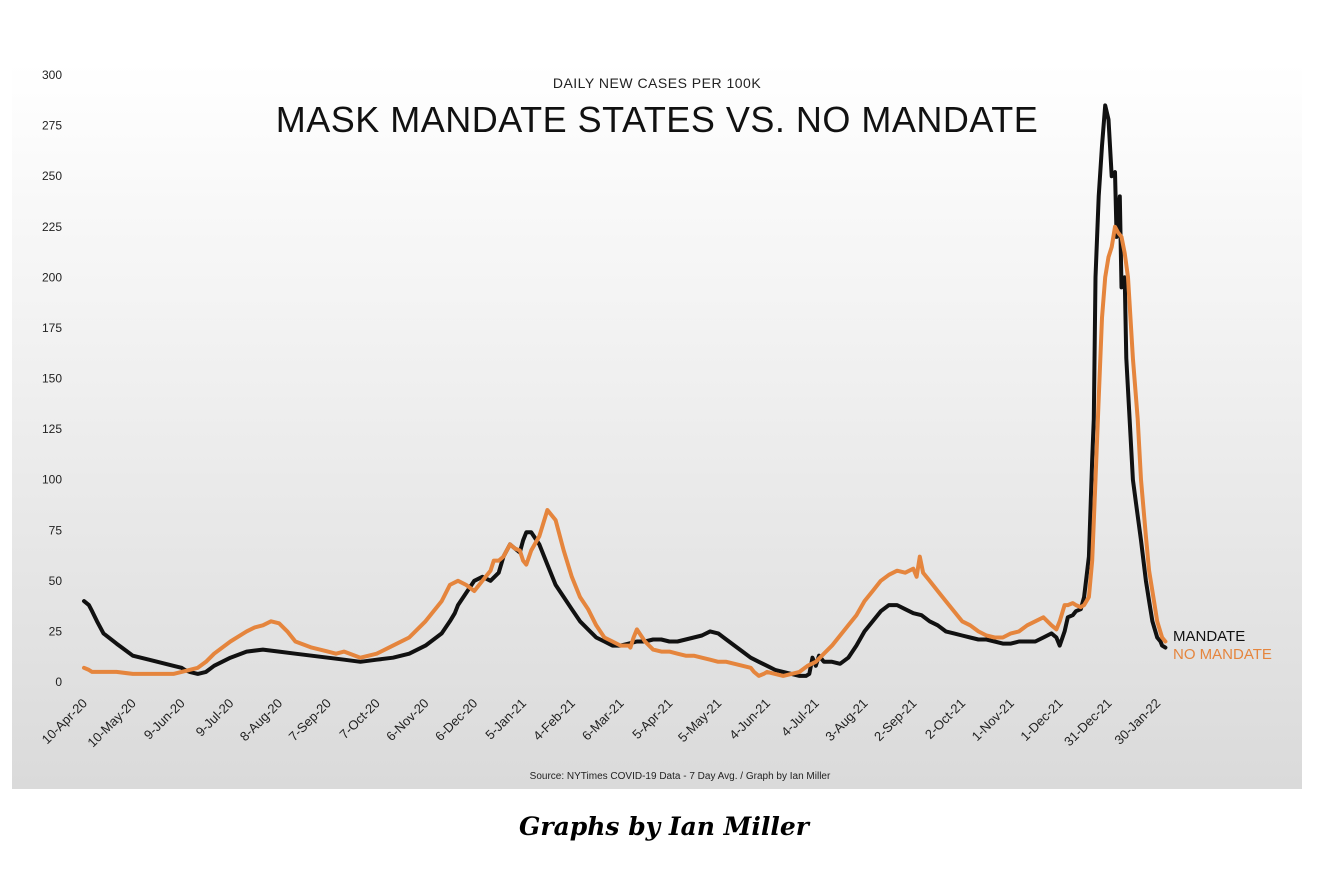 The height and width of the screenshot is (894, 1328). What do you see at coordinates (58, 682) in the screenshot?
I see `y-tick-label: 0` at bounding box center [58, 682].